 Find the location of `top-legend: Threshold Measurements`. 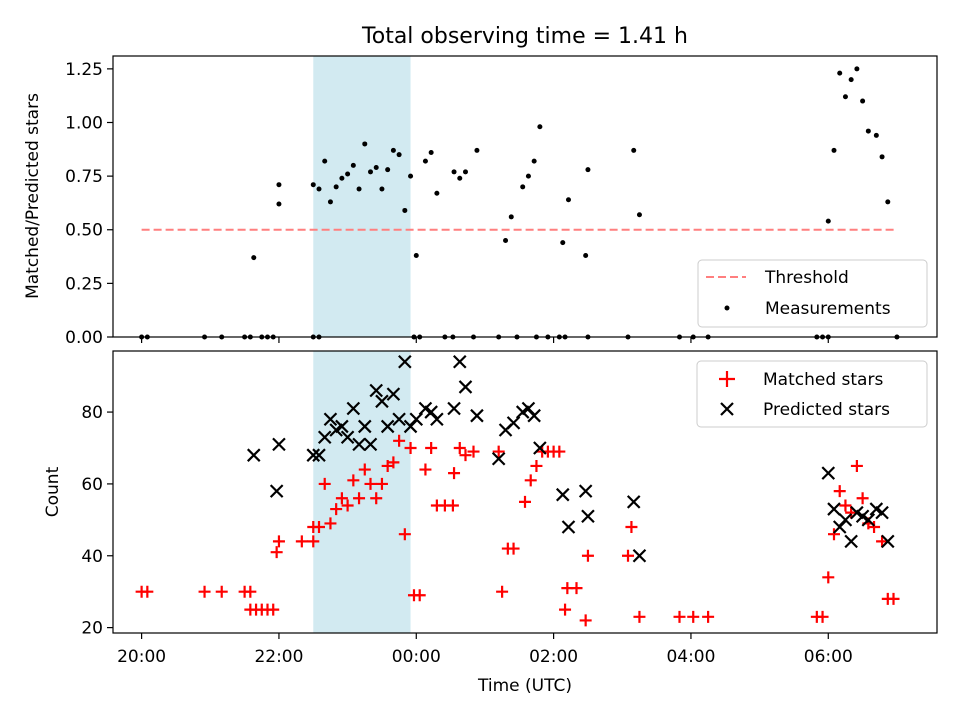

top-legend: Threshold Measurements is located at coordinates (812, 293).